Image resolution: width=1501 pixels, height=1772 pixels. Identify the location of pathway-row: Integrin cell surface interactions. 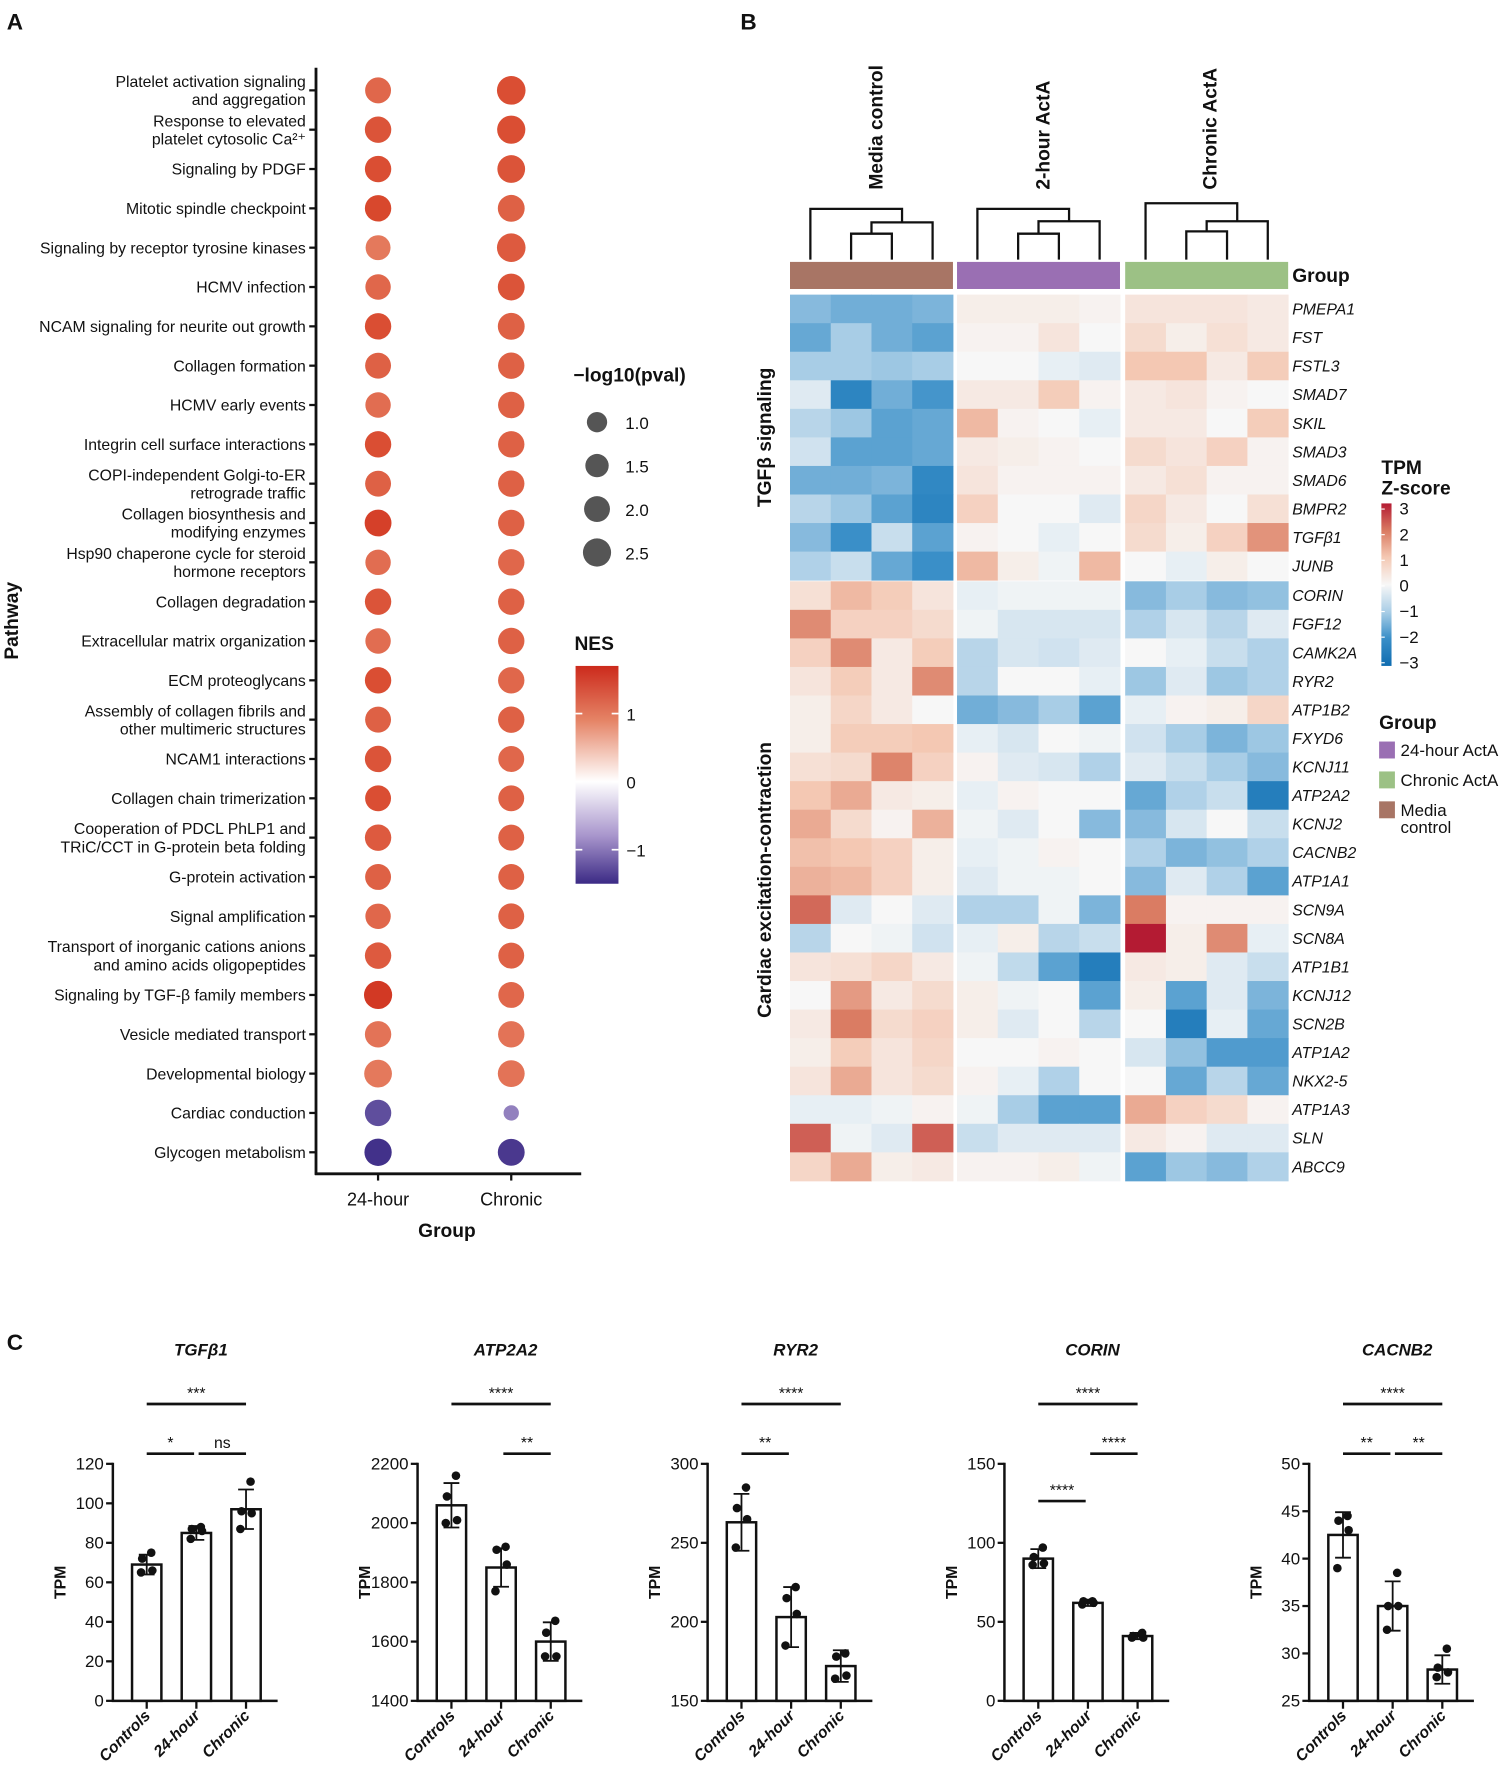
(304, 444).